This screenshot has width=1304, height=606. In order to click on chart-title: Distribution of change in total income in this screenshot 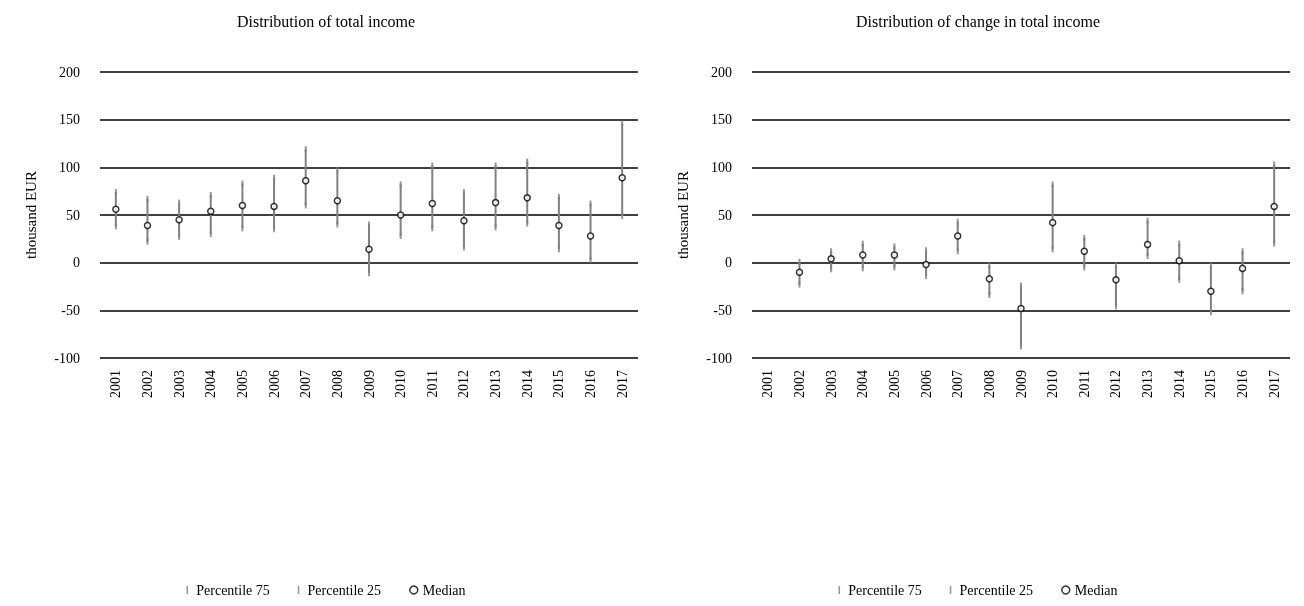, I will do `click(978, 21)`.